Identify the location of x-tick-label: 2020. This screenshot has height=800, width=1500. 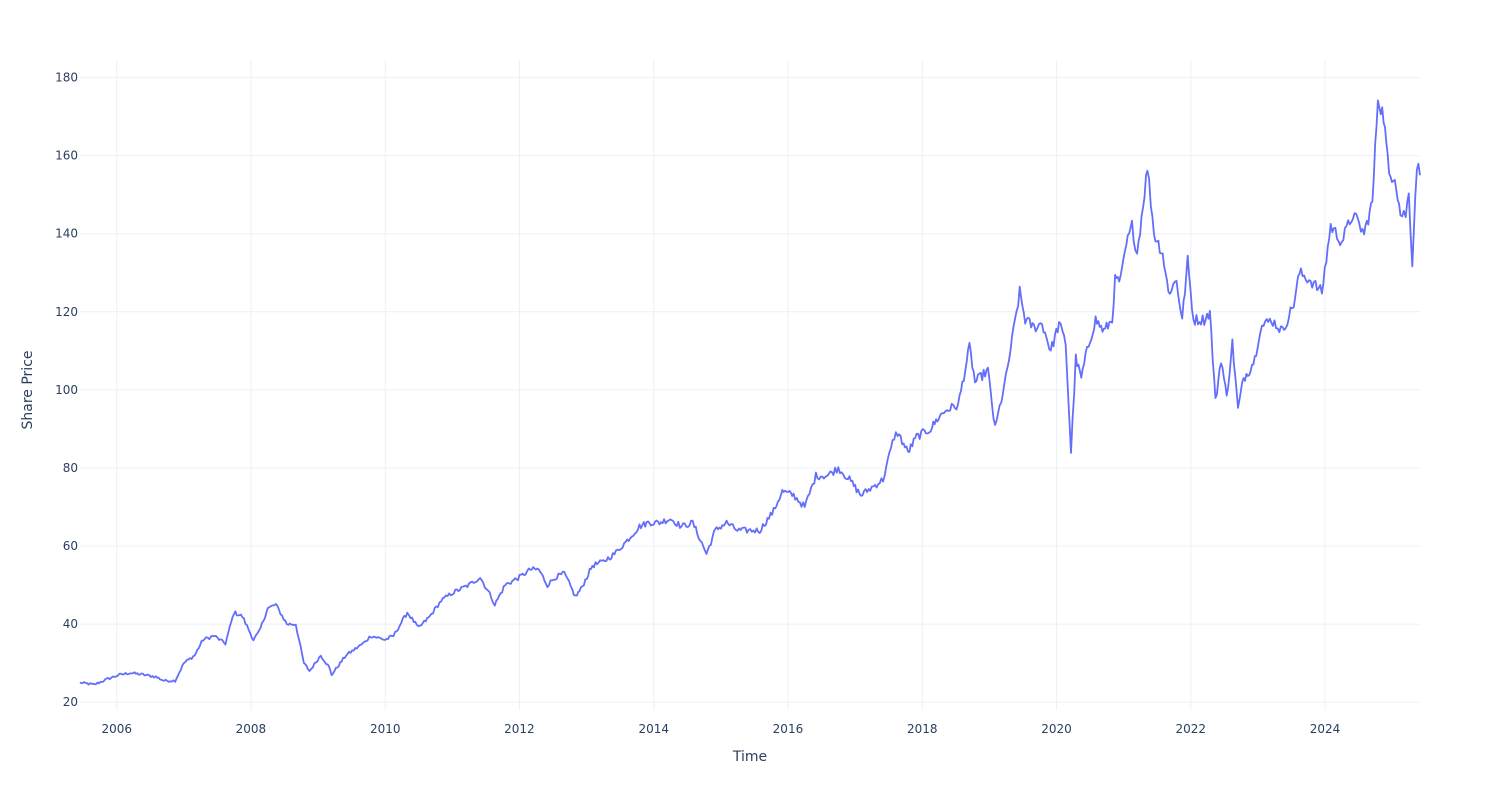
(1056, 729).